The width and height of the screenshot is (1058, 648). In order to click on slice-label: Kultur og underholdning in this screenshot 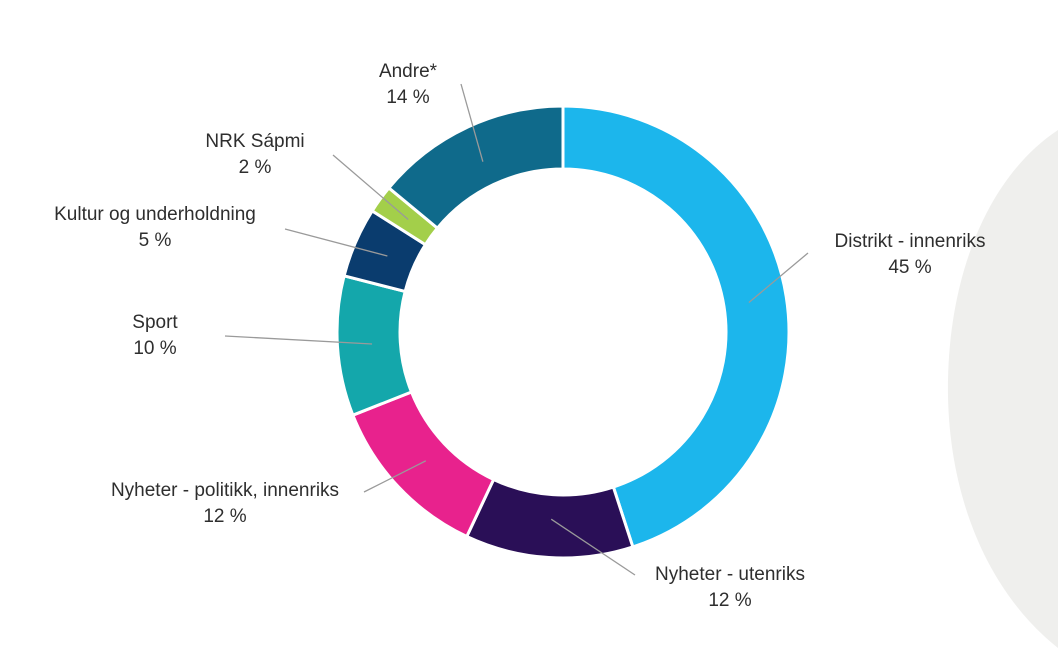, I will do `click(155, 214)`.